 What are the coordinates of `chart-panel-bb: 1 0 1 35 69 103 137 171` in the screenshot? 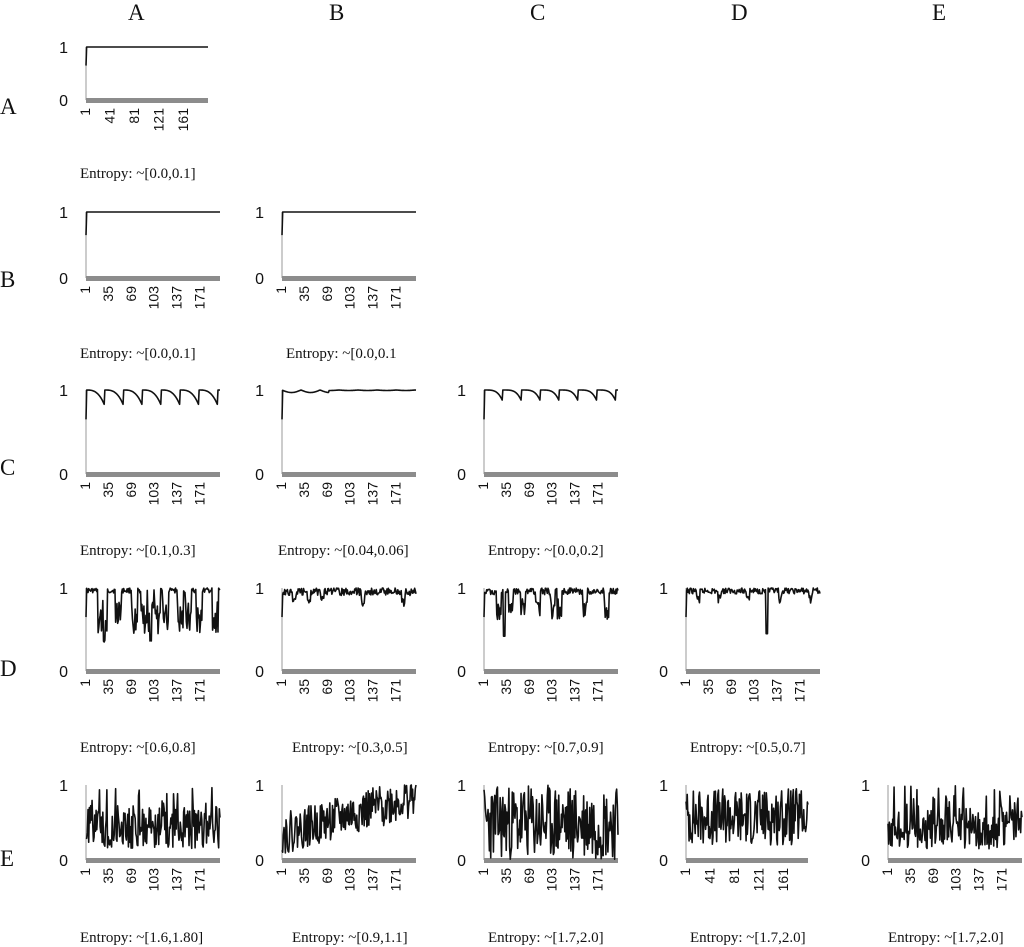 It's located at (336, 257).